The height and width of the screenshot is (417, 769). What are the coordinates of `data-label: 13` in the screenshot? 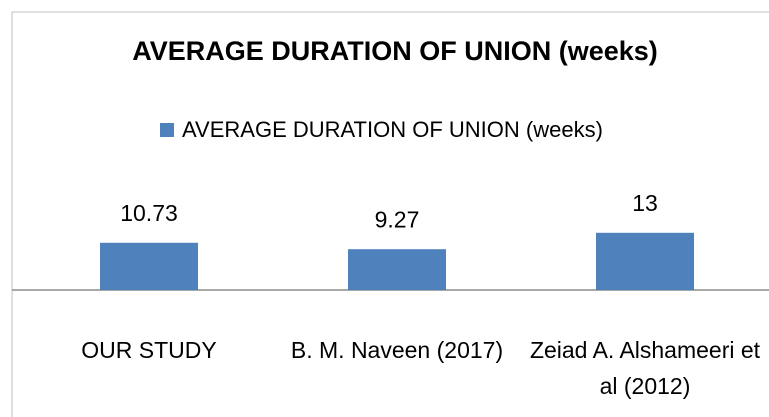 It's located at (645, 203).